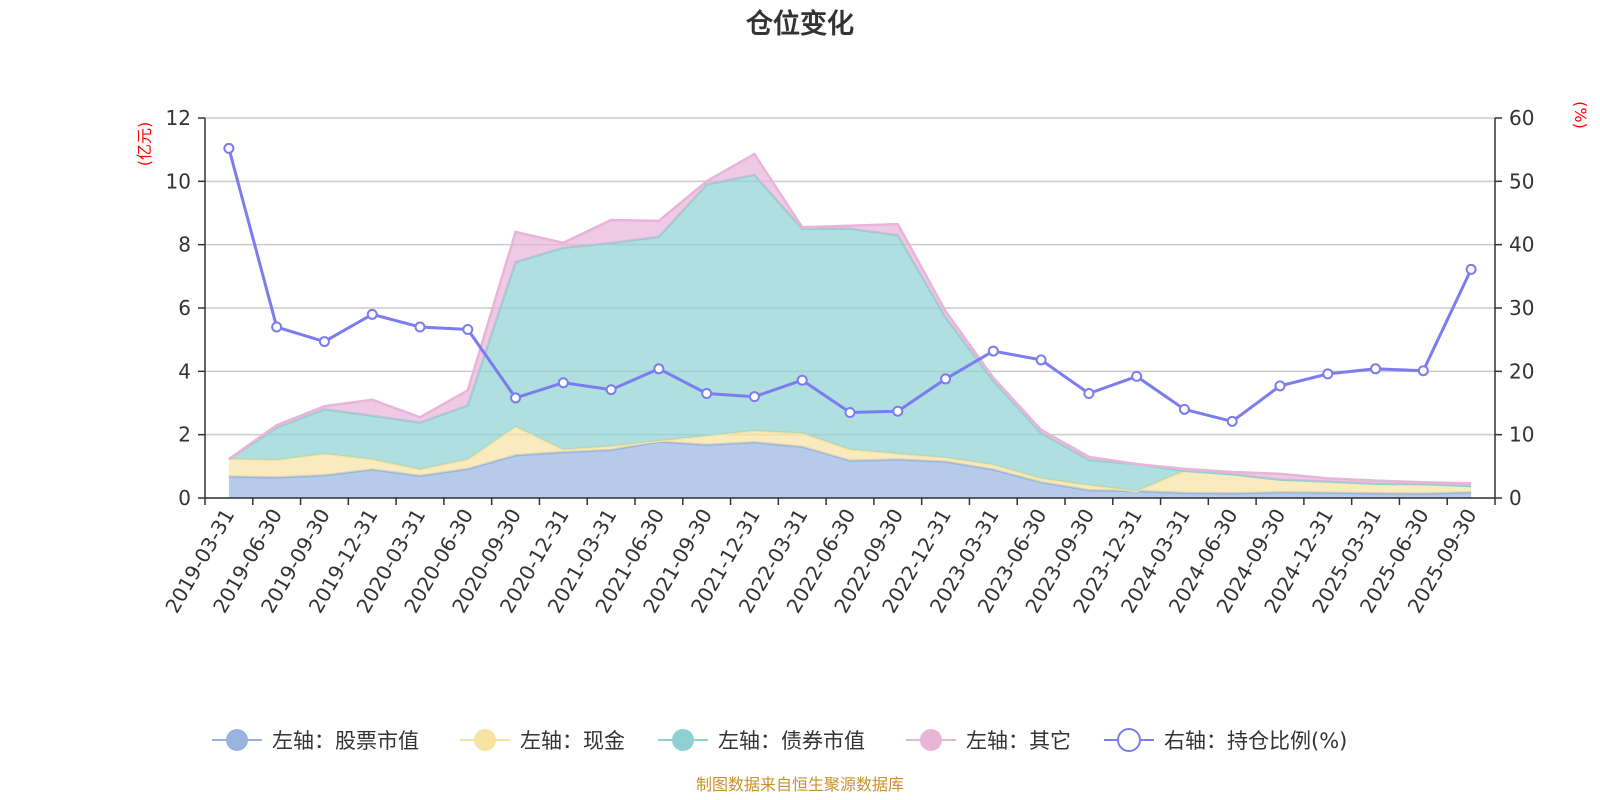  What do you see at coordinates (184, 371) in the screenshot?
I see `left-tick-label: 4` at bounding box center [184, 371].